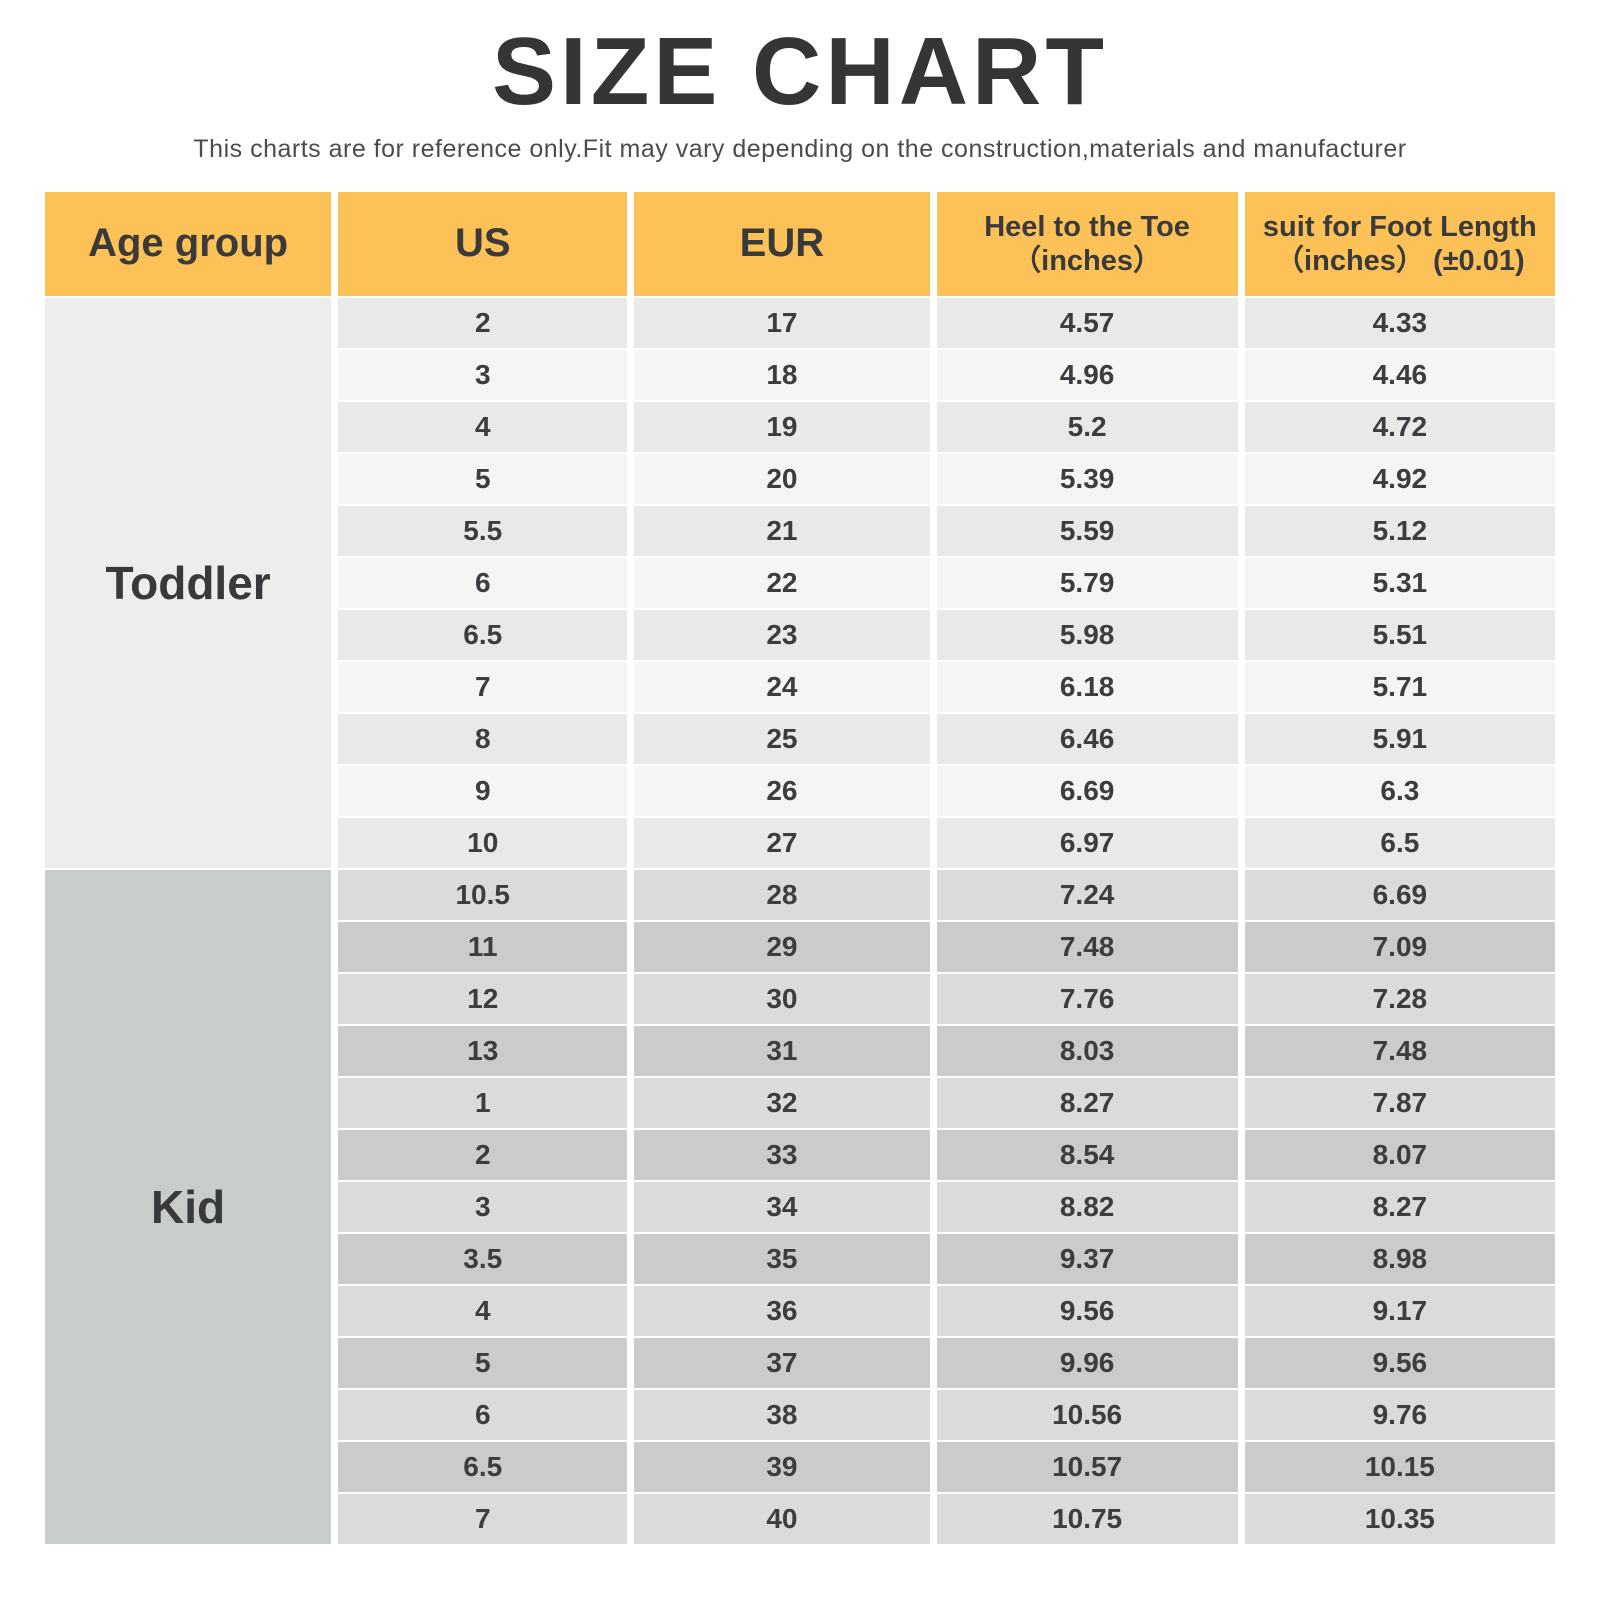 This screenshot has height=1600, width=1600. What do you see at coordinates (782, 1518) in the screenshot?
I see `eur-size-cell: 40` at bounding box center [782, 1518].